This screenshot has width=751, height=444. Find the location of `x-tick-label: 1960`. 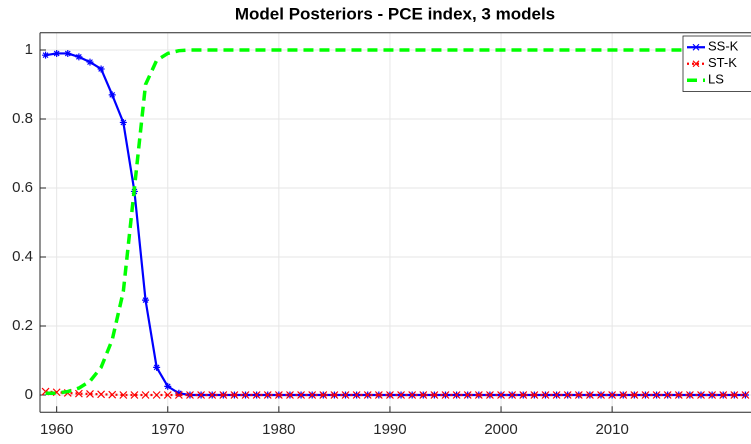

x-tick-label: 1960 is located at coordinates (56, 429).